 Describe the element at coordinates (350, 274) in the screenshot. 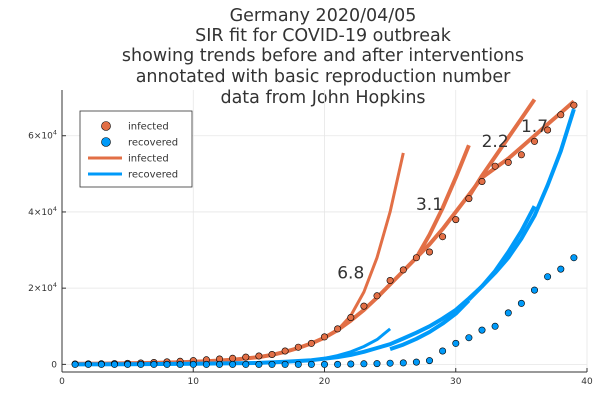

I see `r0-label: 6.8` at that location.